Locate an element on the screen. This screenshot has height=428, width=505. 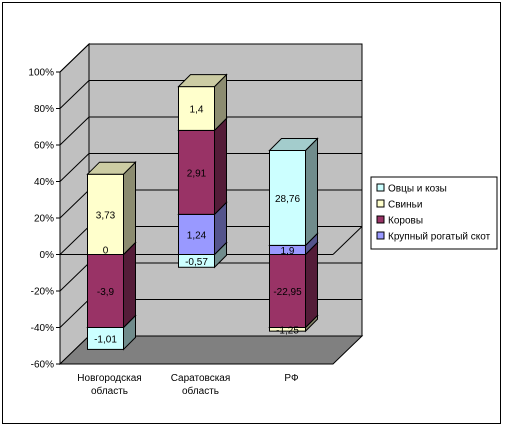
data-label: 1,24 is located at coordinates (197, 235).